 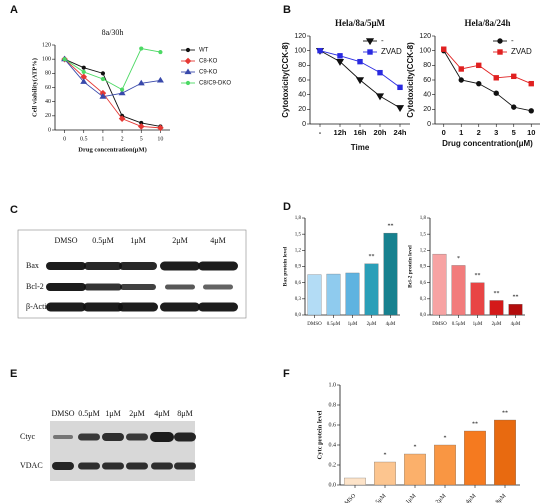 I want to click on x-tick-label: 1, so click(x=102, y=139).